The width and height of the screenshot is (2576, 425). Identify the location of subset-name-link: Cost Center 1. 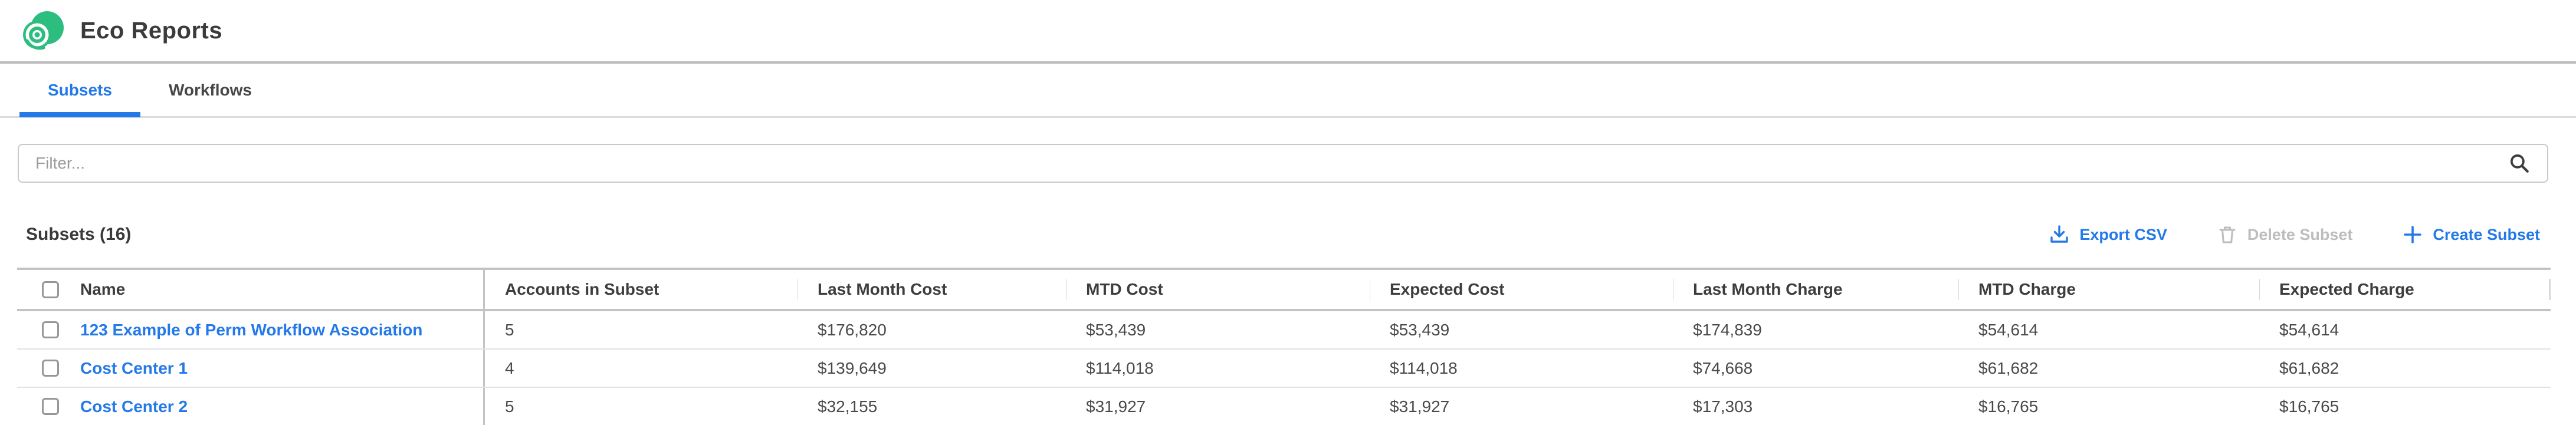
(134, 367).